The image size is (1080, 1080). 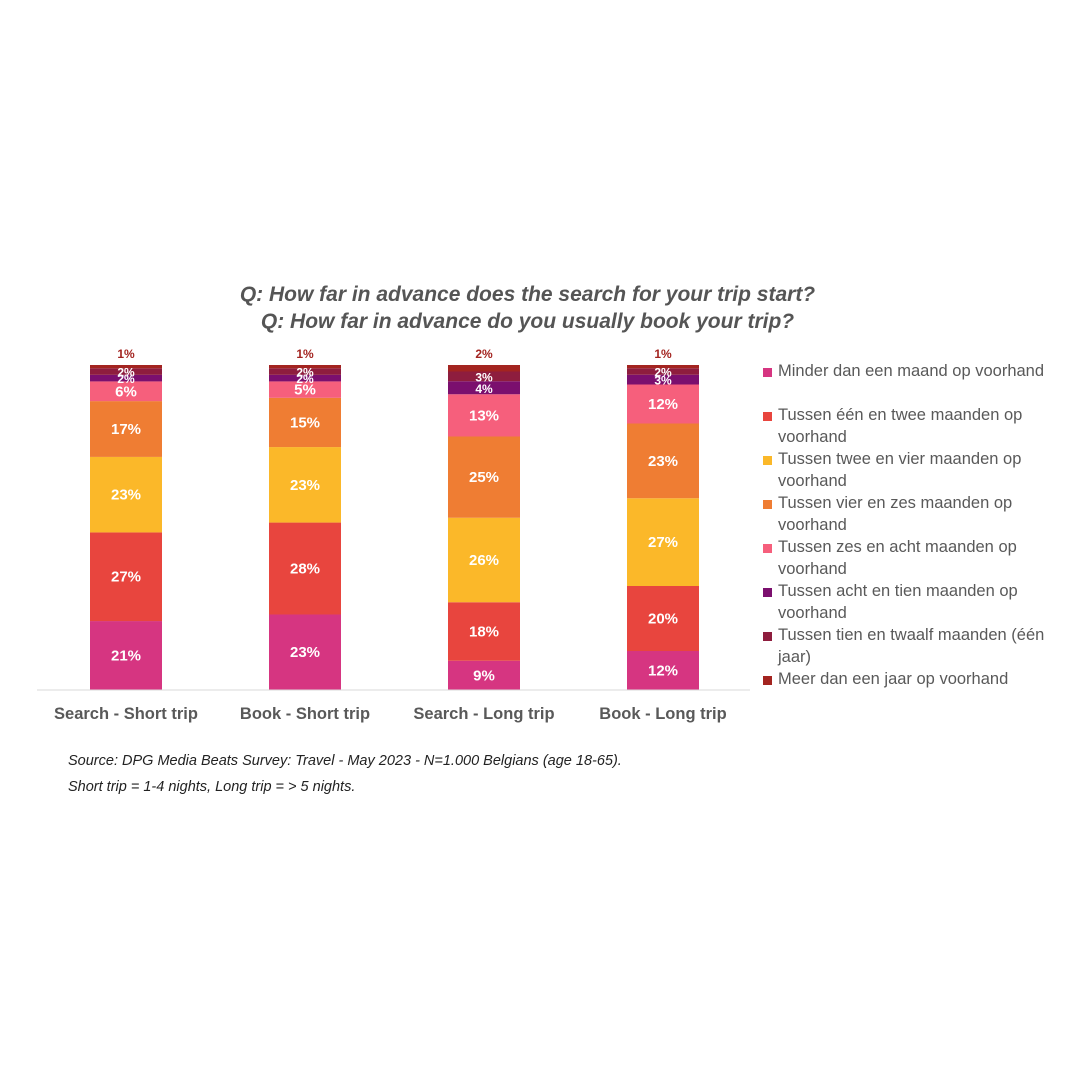 I want to click on data-label-4-2: 20%, so click(x=663, y=619).